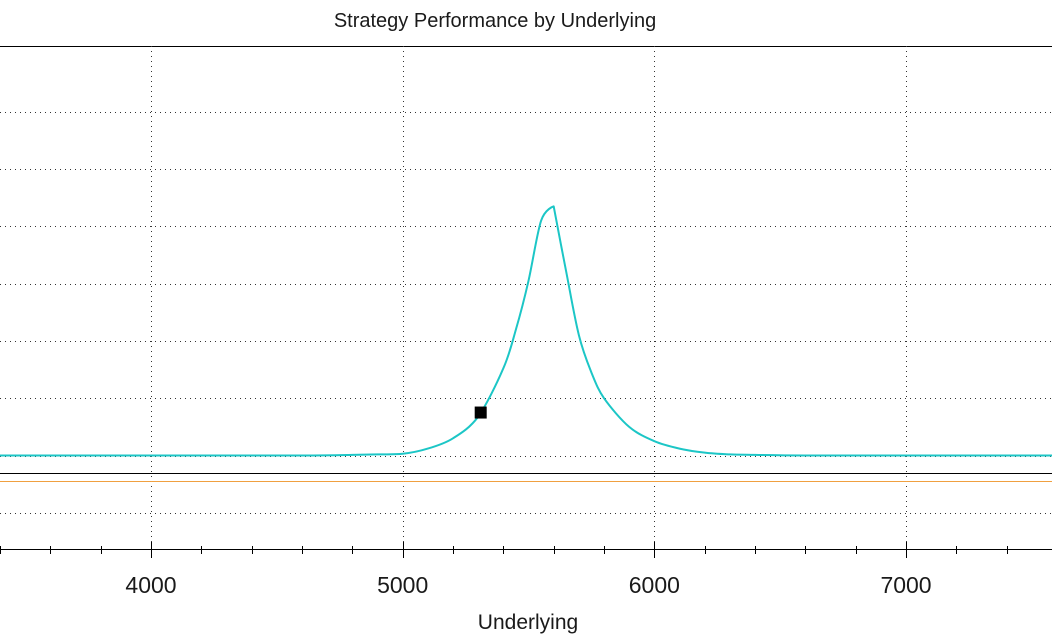 Image resolution: width=1052 pixels, height=641 pixels. Describe the element at coordinates (504, 550) in the screenshot. I see `x-axis-ticks` at that location.